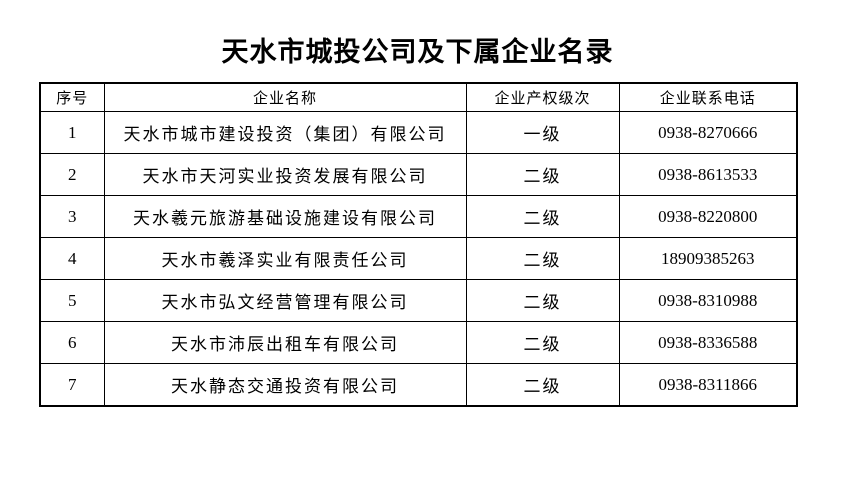 This screenshot has height=479, width=847. I want to click on column-header-phone: 企业联系电话, so click(708, 97).